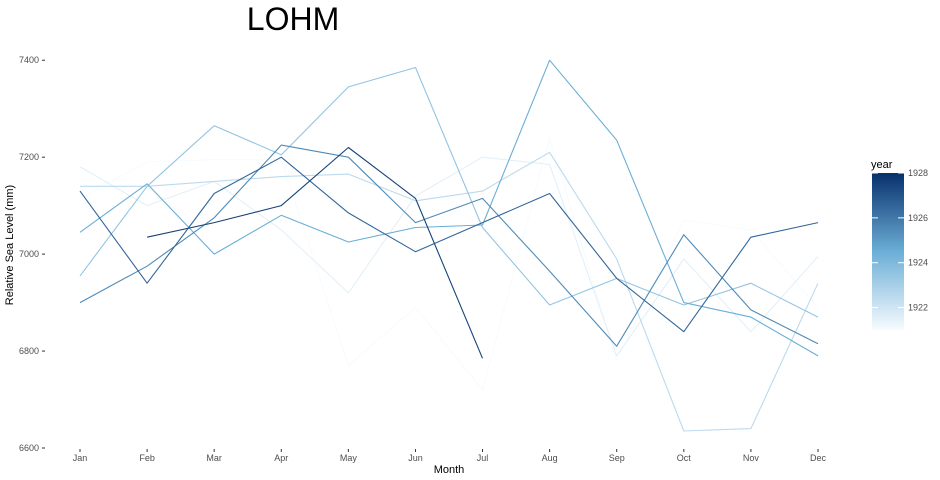 The height and width of the screenshot is (480, 940). I want to click on x-tick-label: Dec, so click(818, 458).